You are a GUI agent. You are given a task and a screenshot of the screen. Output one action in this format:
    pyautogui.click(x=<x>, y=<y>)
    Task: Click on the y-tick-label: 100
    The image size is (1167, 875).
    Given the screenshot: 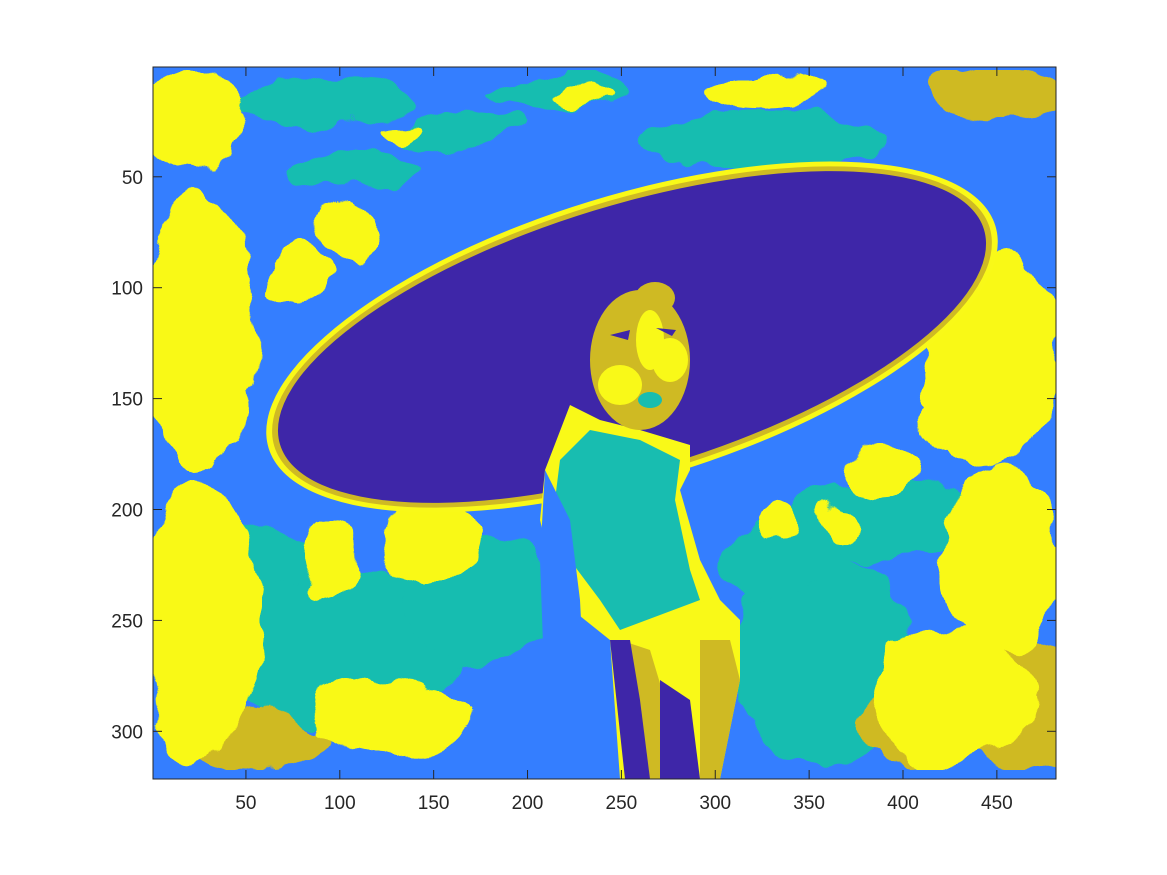 What is the action you would take?
    pyautogui.click(x=127, y=289)
    